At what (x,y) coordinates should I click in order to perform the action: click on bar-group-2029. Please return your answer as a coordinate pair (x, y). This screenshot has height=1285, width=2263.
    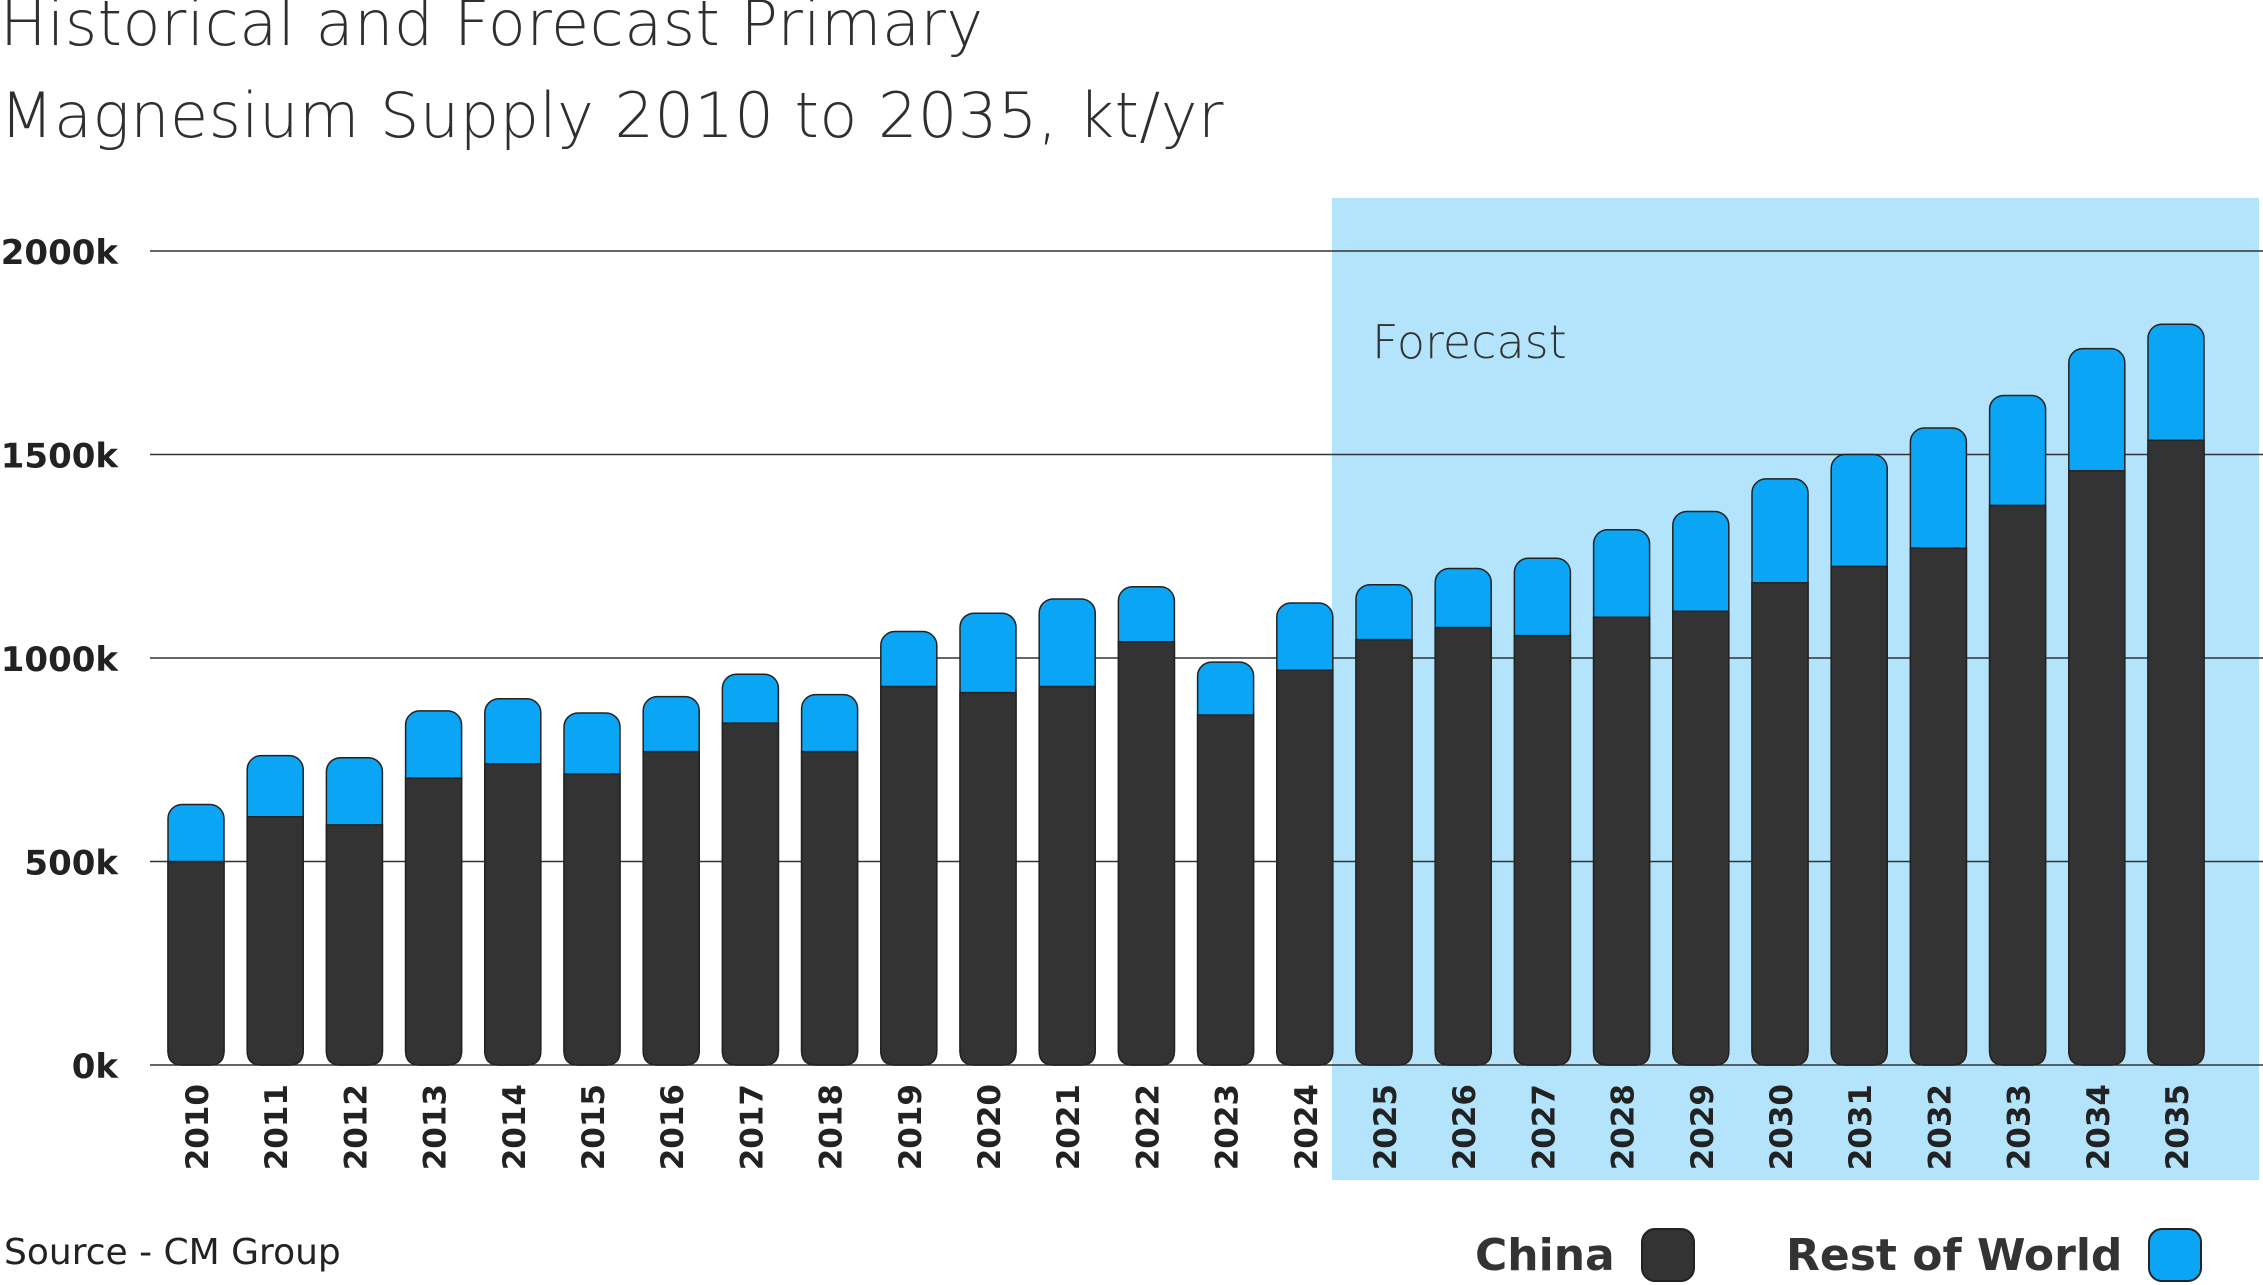
    Looking at the image, I should click on (1701, 788).